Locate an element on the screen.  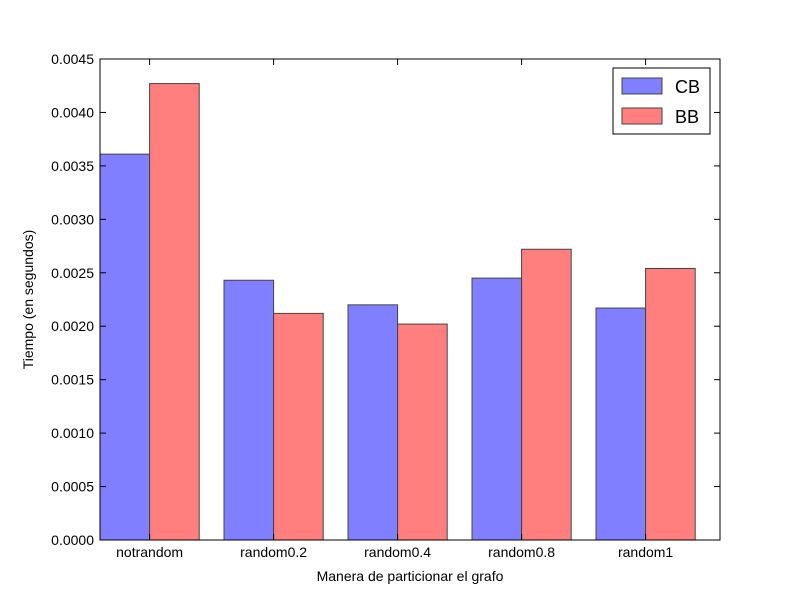
bar-bb-random1 is located at coordinates (670, 404).